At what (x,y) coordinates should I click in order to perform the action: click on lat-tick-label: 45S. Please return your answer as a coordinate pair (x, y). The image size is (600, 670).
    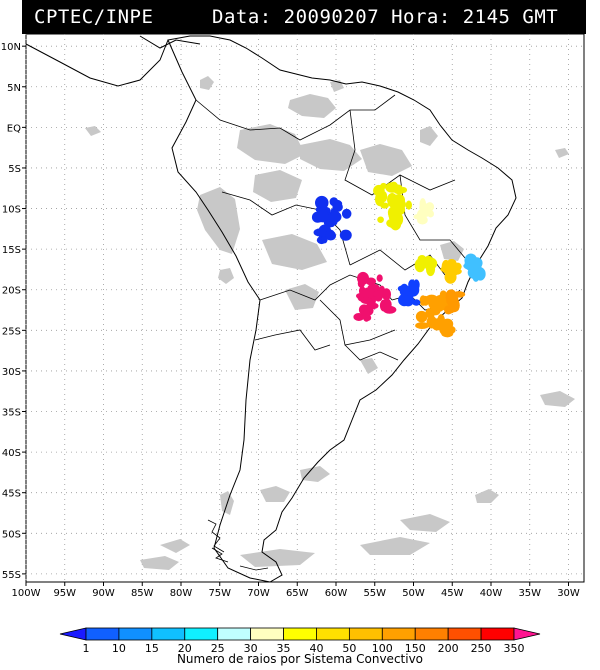
    Looking at the image, I should click on (11, 494).